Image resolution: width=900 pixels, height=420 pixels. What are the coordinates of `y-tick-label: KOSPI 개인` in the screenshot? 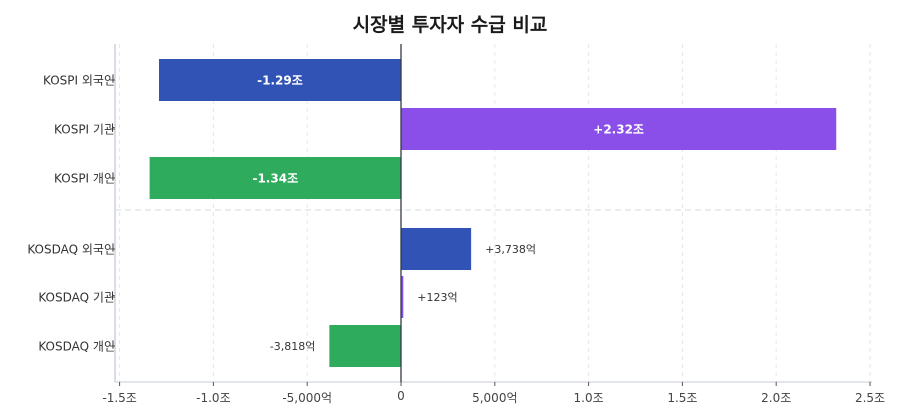 It's located at (84, 178).